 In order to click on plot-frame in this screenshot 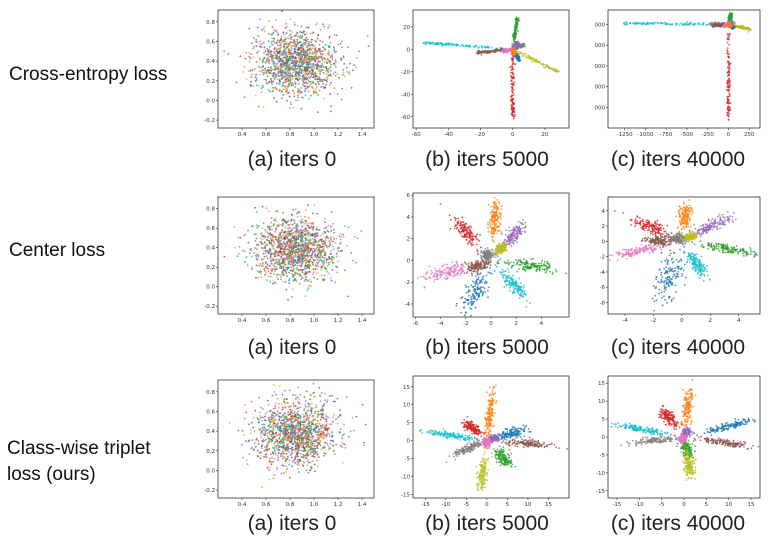, I will do `click(684, 69)`.